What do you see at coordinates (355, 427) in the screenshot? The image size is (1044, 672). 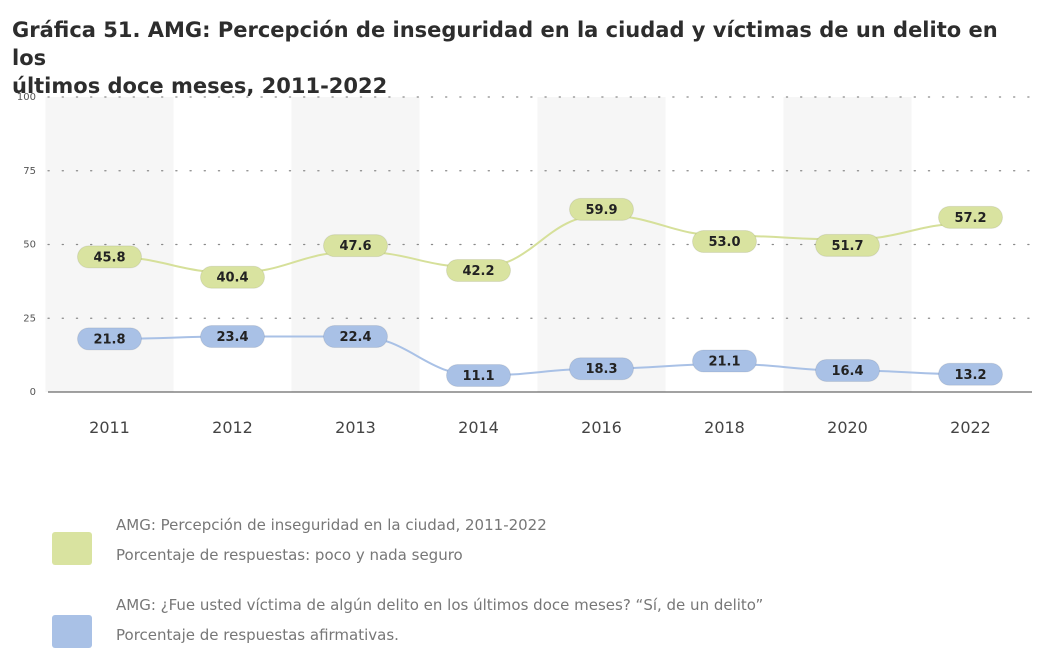 I see `x-tick-label: 2013` at bounding box center [355, 427].